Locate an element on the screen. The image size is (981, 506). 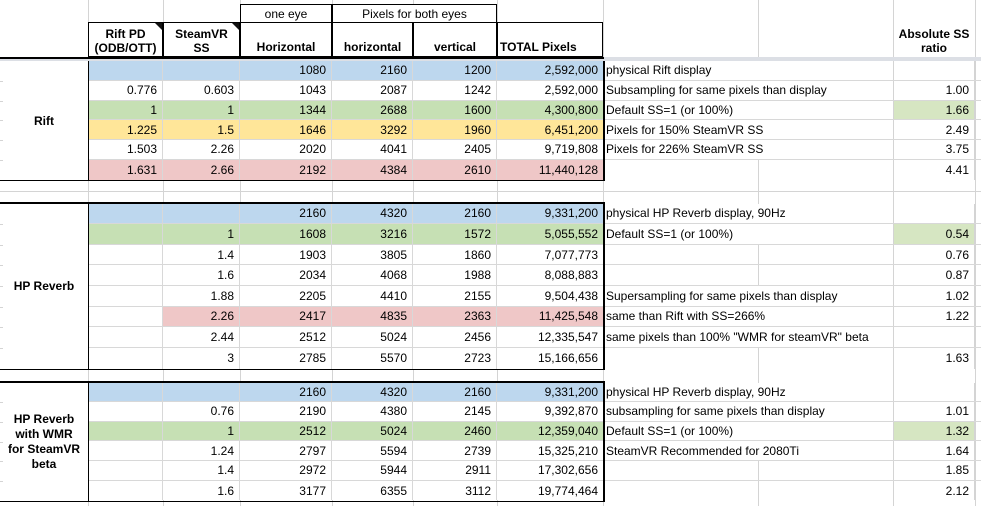
cell-note: same than Rift with SS=266% is located at coordinates (748, 316).